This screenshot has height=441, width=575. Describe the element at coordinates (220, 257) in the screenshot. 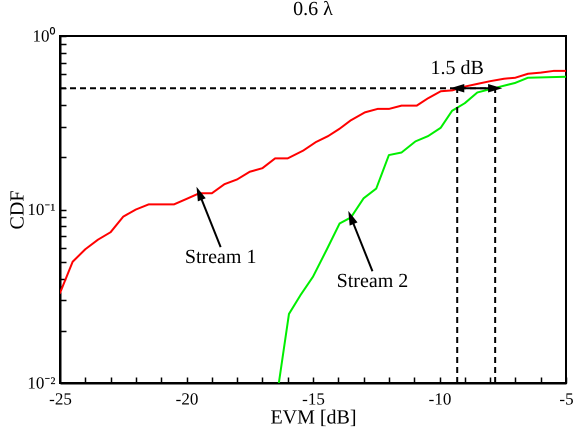

I see `text: Stream 1` at that location.